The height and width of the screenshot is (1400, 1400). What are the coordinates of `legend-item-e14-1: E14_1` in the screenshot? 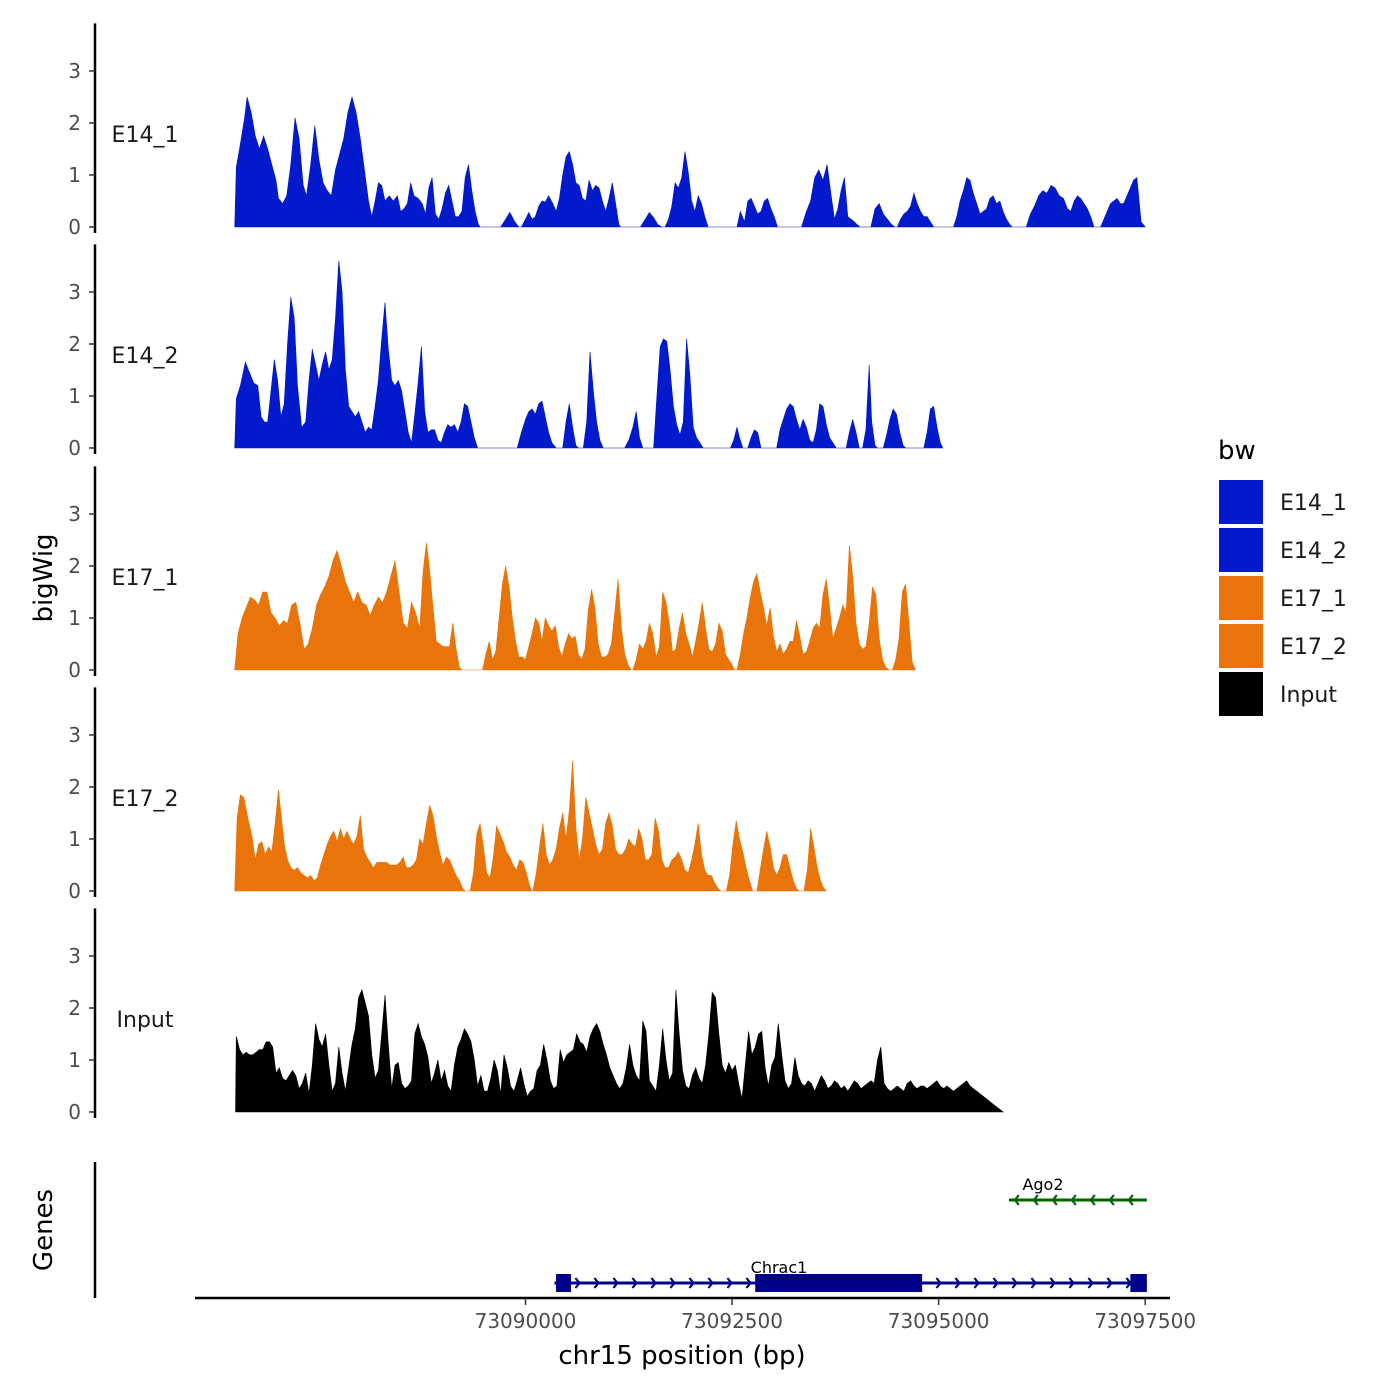 It's located at (1283, 502).